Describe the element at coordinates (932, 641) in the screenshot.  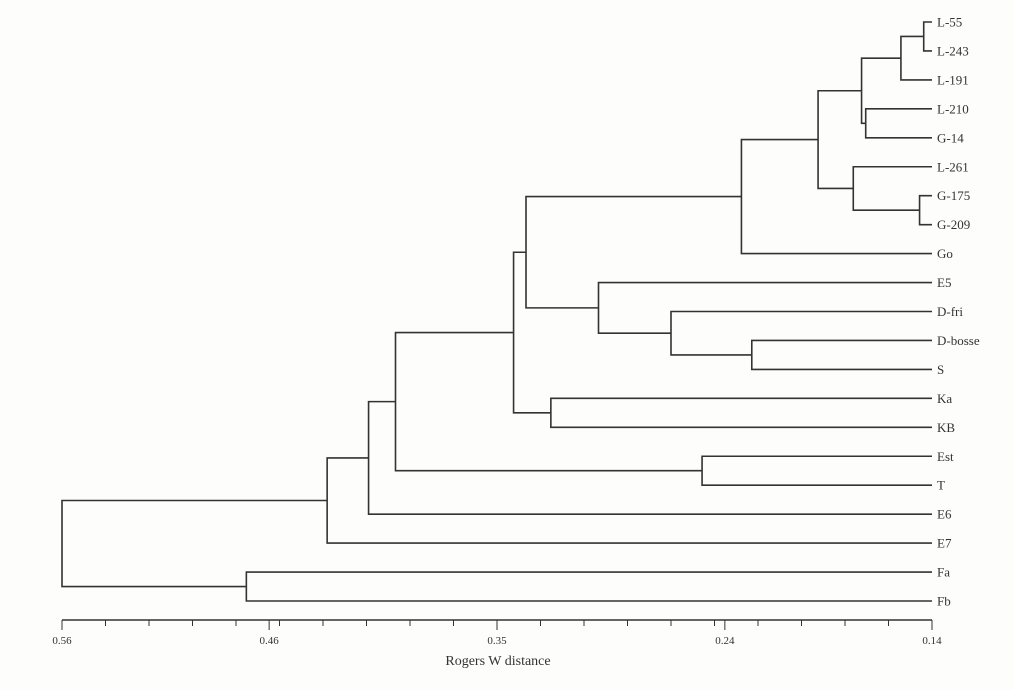
I see `axis-tick-label: 0.14` at that location.